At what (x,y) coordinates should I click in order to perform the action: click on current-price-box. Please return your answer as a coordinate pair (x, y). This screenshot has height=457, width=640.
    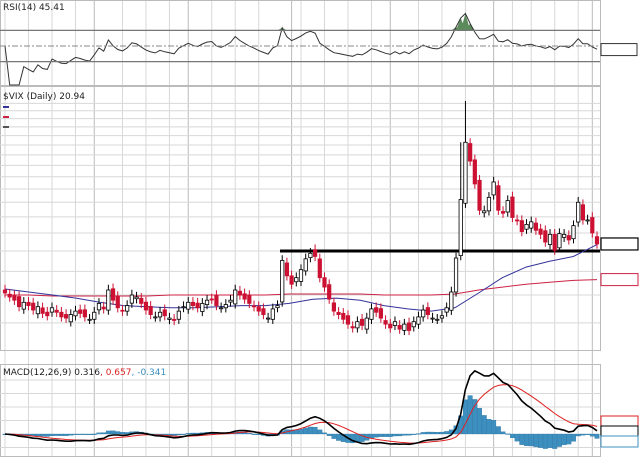
    Looking at the image, I should click on (619, 244).